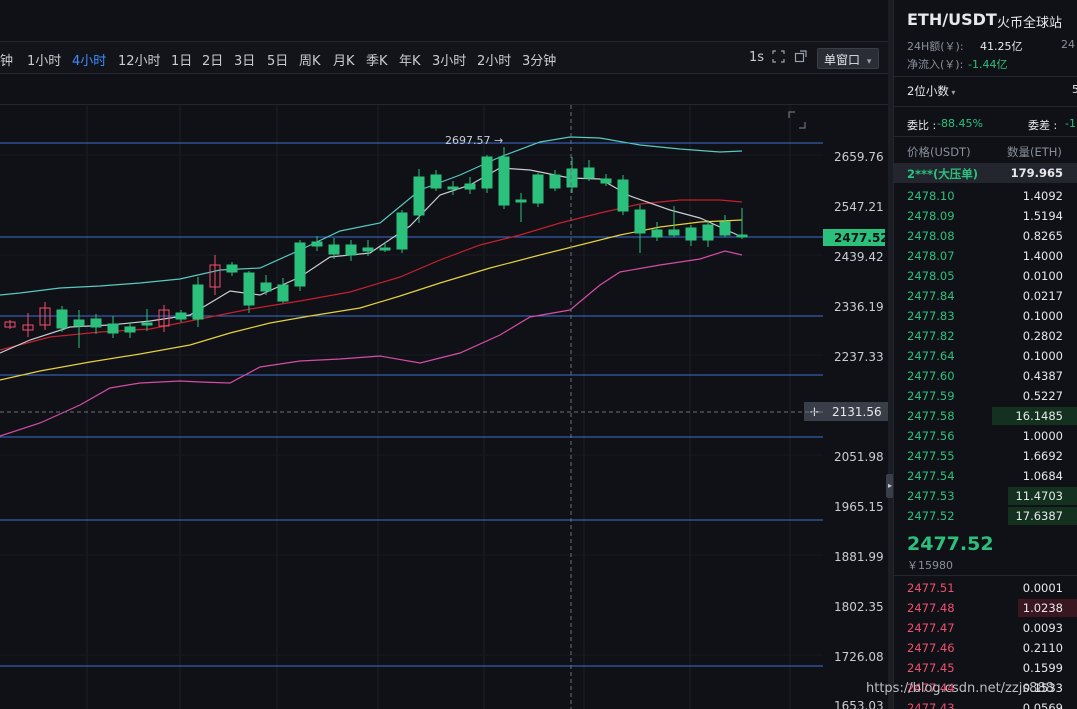 This screenshot has width=1077, height=709. Describe the element at coordinates (859, 607) in the screenshot. I see `axis-tick-label: 1802.35` at that location.